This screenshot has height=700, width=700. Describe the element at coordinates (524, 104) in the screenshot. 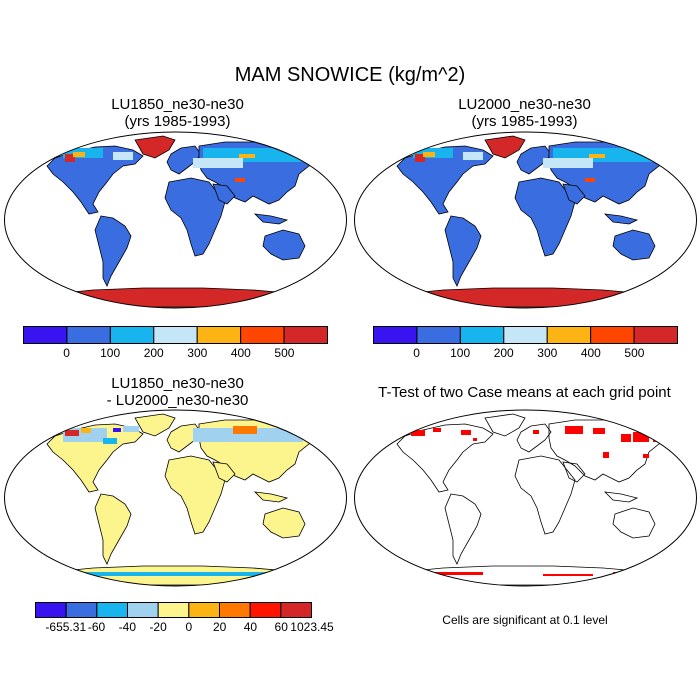

I see `panel-title-line1: LU2000_ne30-ne30` at that location.